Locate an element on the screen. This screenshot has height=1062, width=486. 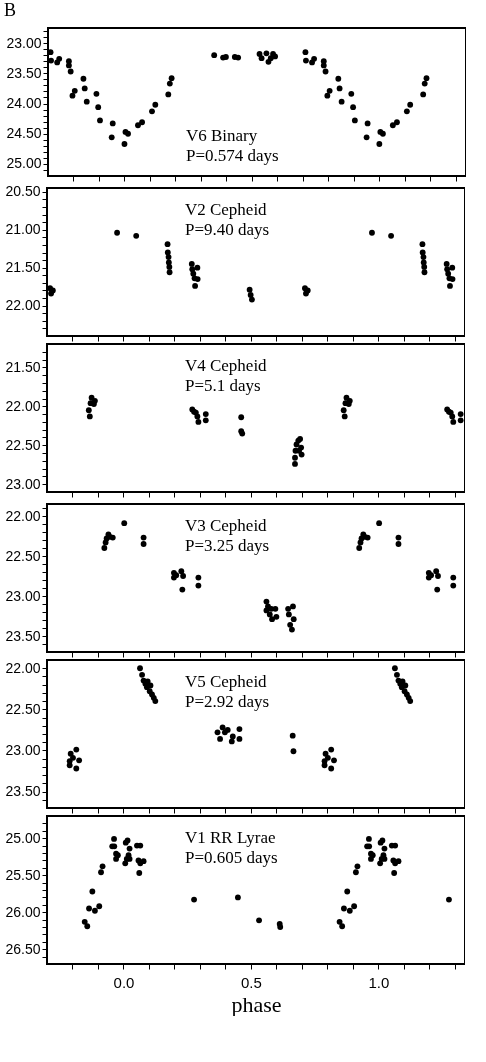
chart-title: B is located at coordinates (10, 10).